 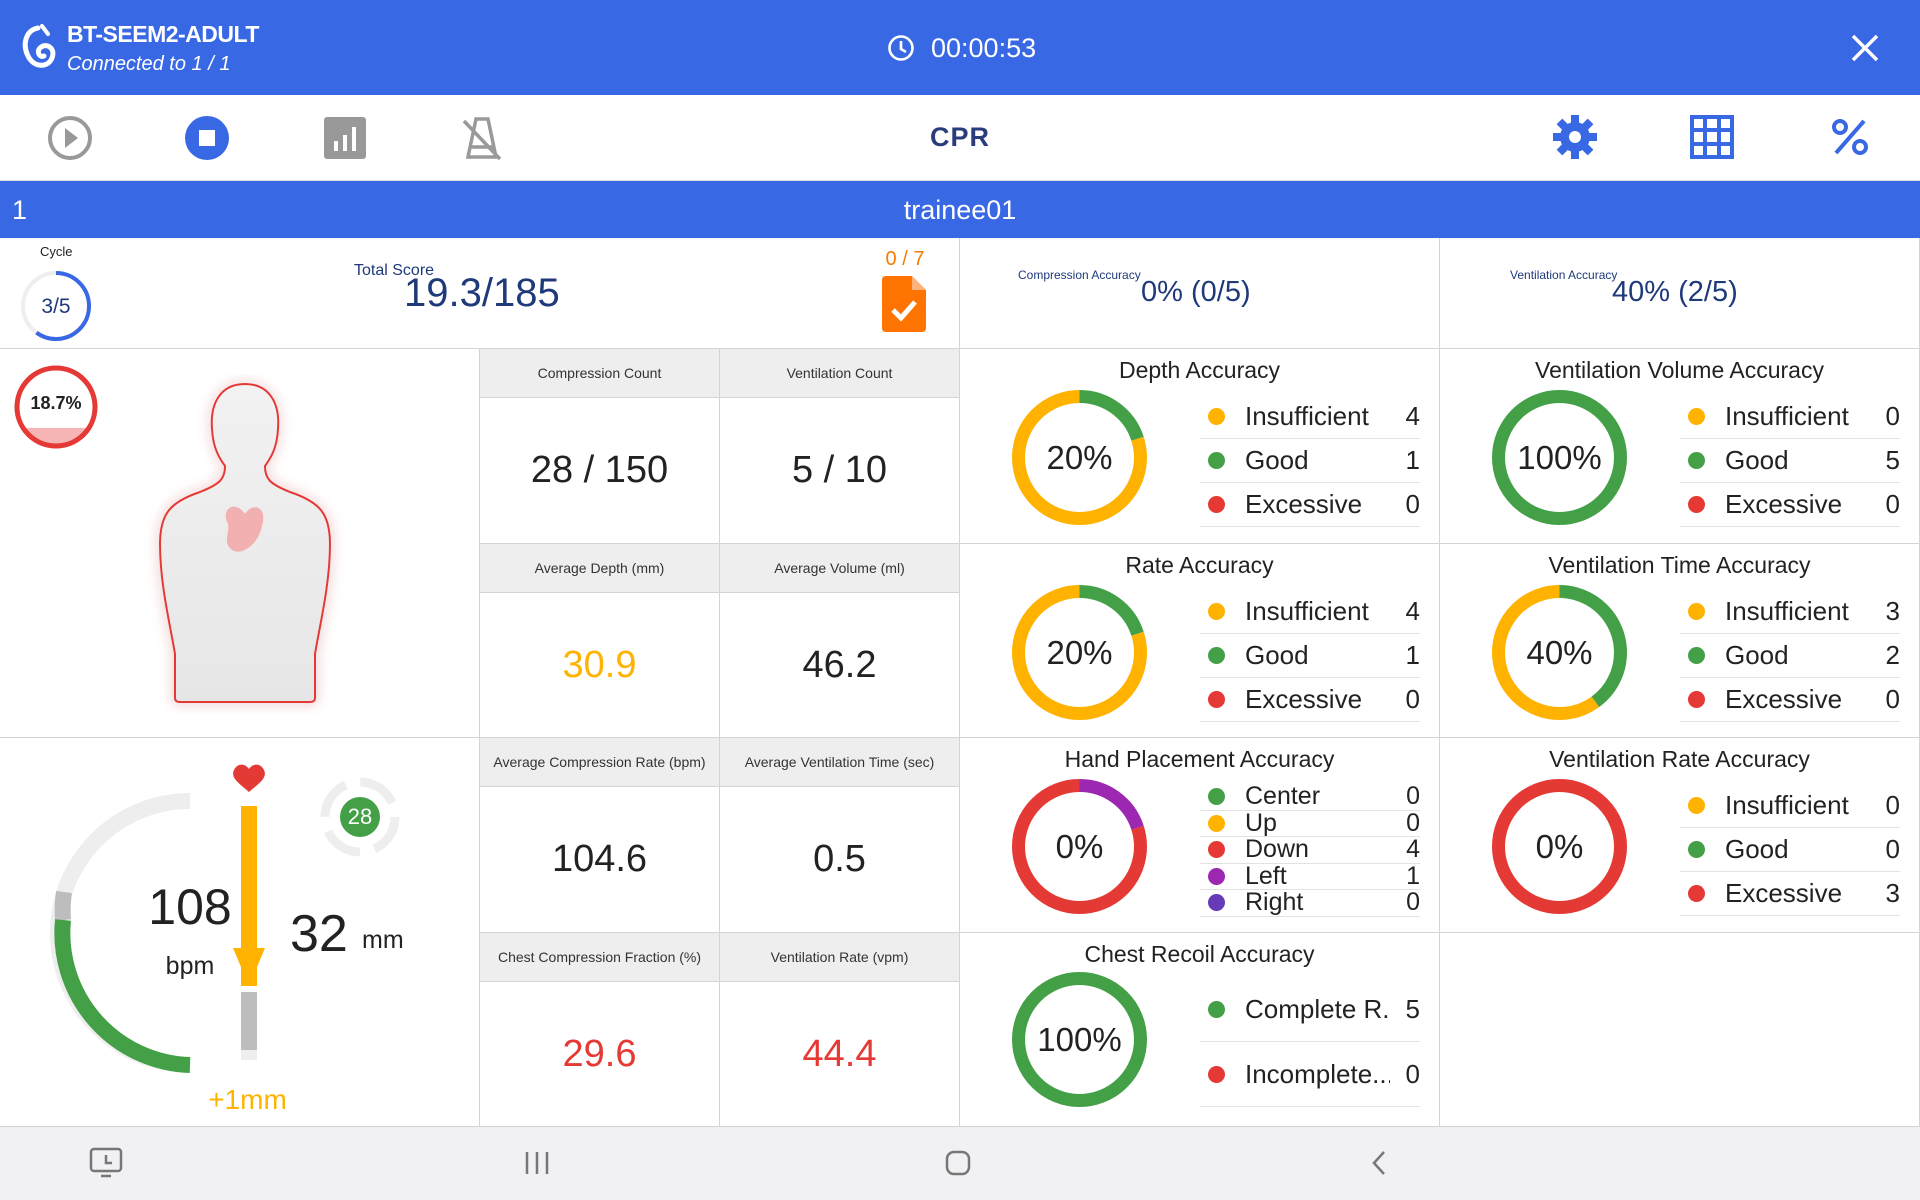 What do you see at coordinates (959, 137) in the screenshot?
I see `mode-title: CPR` at bounding box center [959, 137].